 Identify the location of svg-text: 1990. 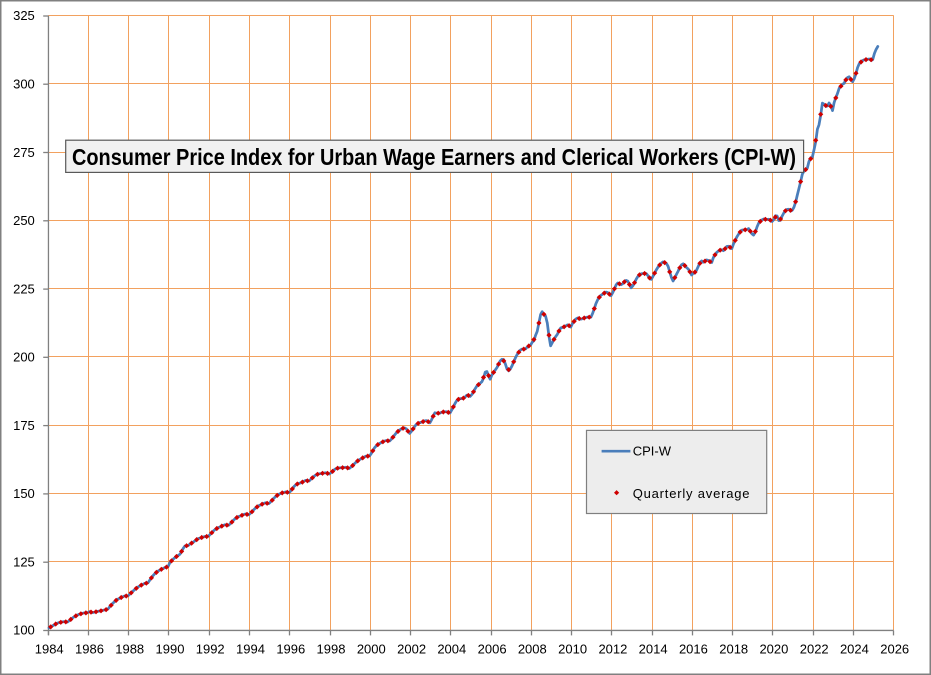
(170, 649).